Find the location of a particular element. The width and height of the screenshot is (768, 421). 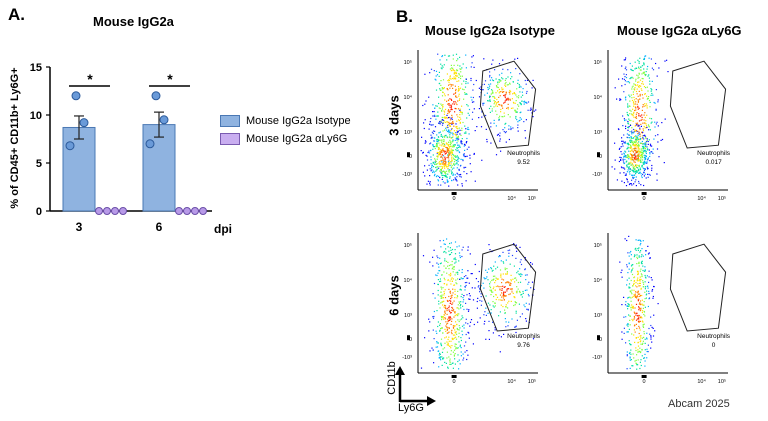

data-point-isotype is located at coordinates (156, 96).